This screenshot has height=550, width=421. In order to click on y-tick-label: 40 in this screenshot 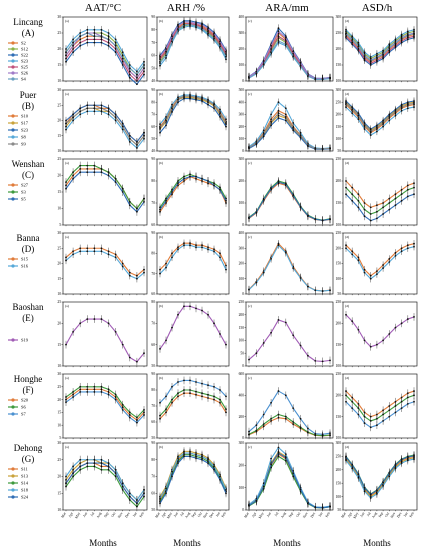, I will do `click(153, 81)`.